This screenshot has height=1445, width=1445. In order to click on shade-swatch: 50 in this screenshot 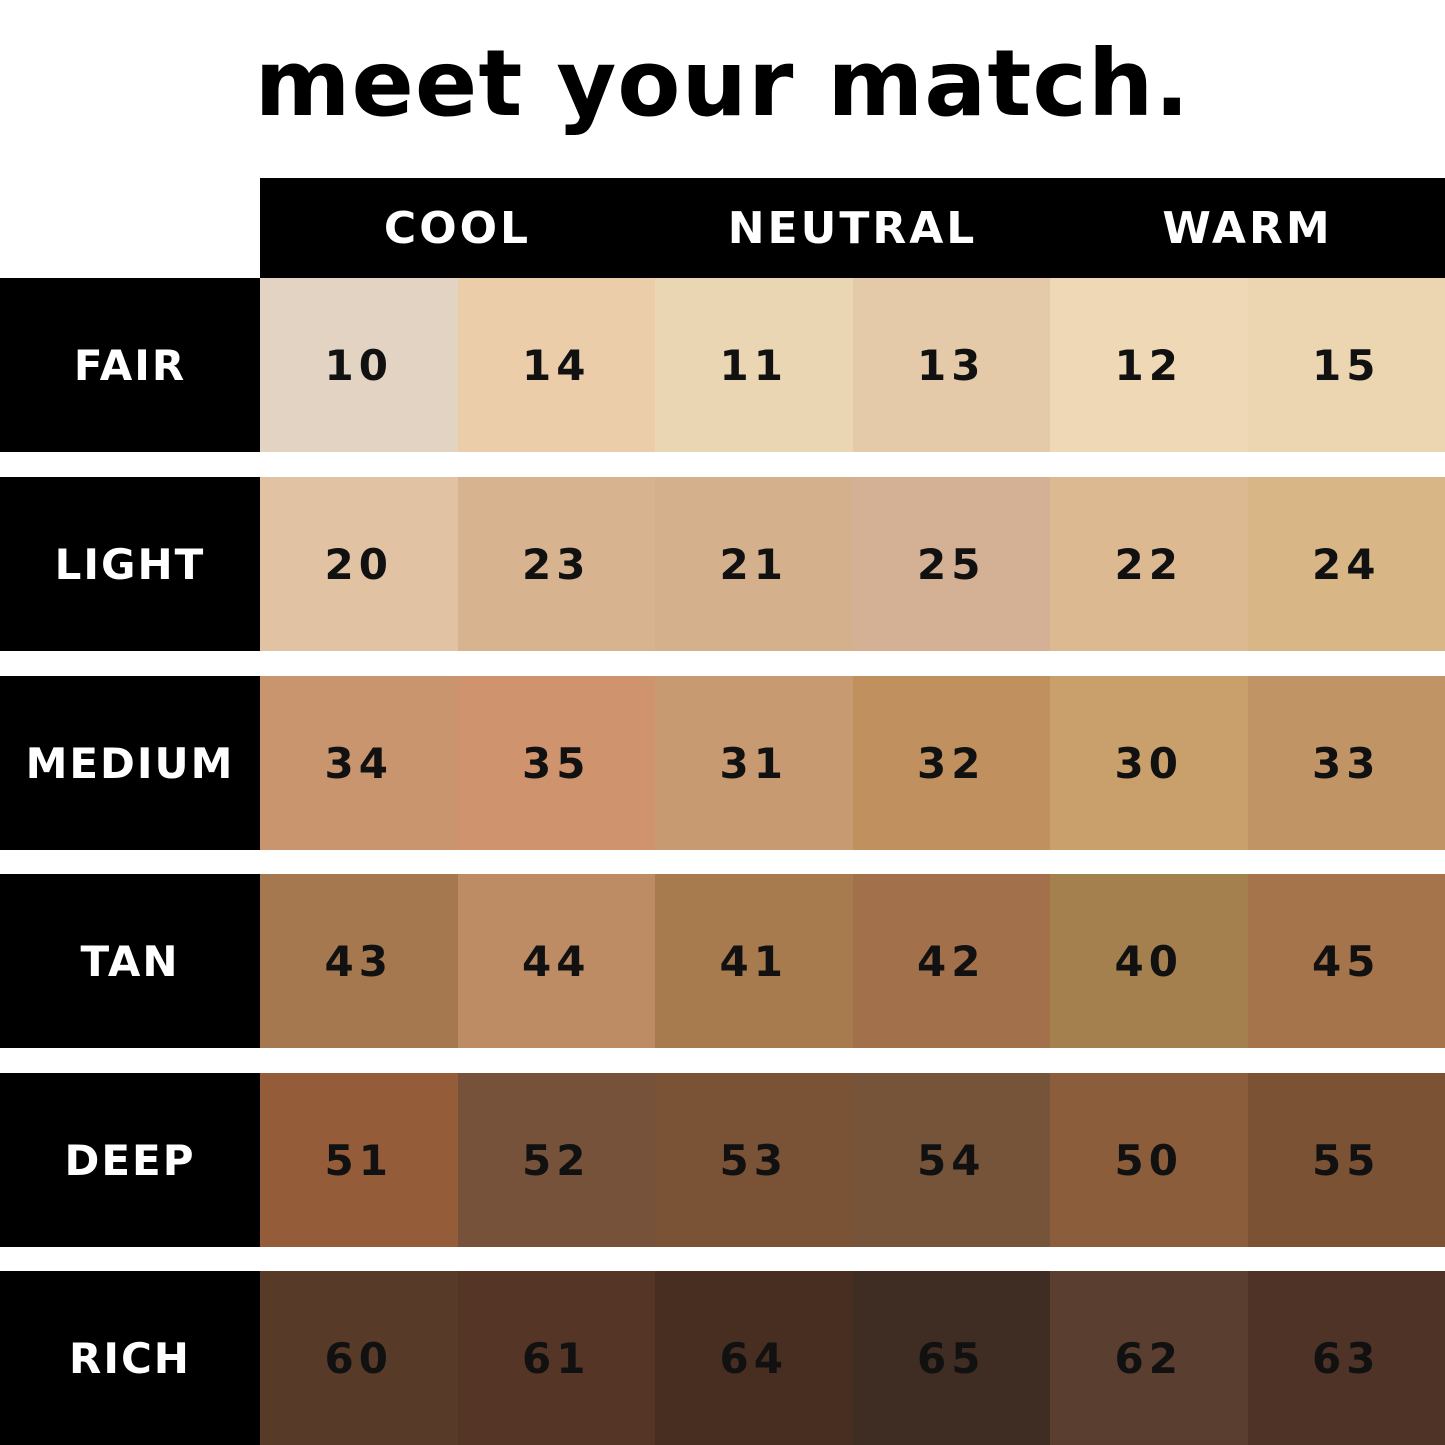, I will do `click(1149, 1160)`.